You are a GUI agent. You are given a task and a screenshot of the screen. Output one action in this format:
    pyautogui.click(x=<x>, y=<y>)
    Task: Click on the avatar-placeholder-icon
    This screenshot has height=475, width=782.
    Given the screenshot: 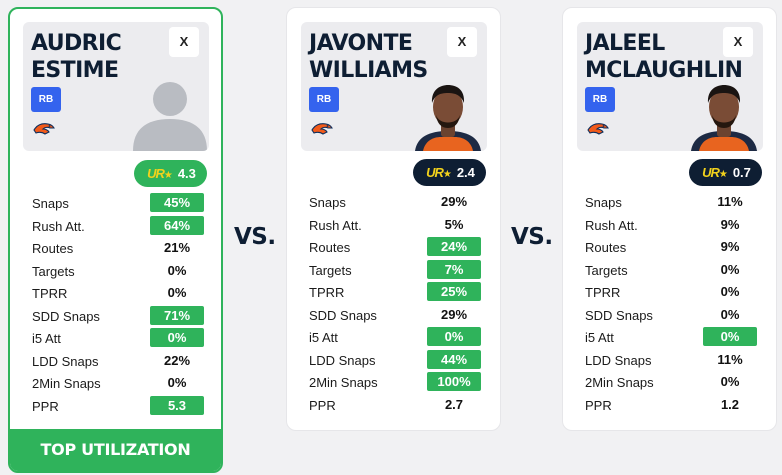 What is the action you would take?
    pyautogui.click(x=170, y=116)
    